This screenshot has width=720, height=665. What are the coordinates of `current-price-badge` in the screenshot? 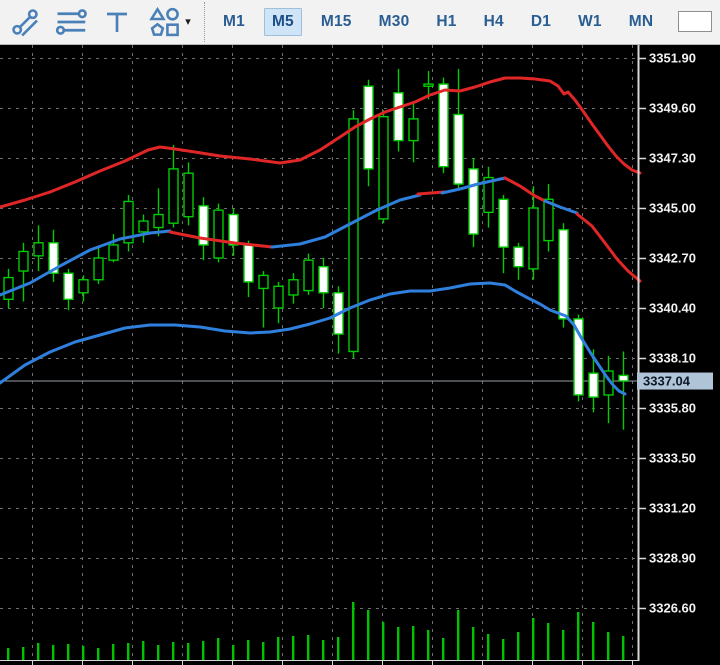 It's located at (675, 381).